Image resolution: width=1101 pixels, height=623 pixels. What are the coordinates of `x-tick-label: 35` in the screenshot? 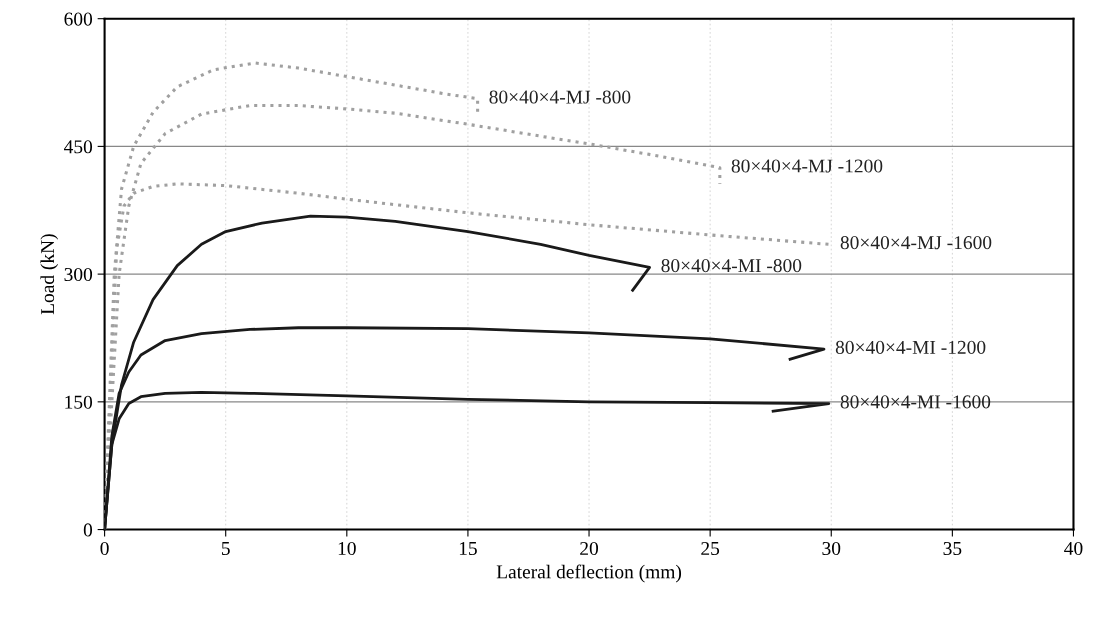 It's located at (952, 548).